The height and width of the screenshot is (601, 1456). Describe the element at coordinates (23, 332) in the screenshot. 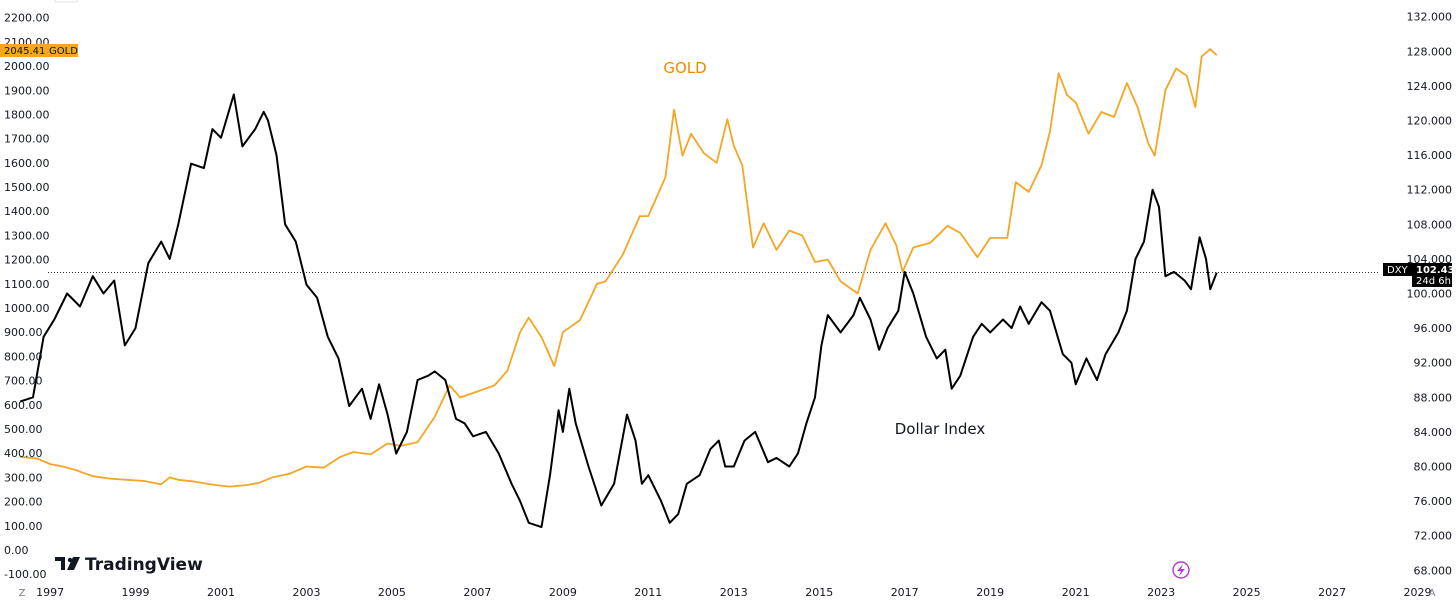

I see `left-tick-label: 900.00` at that location.